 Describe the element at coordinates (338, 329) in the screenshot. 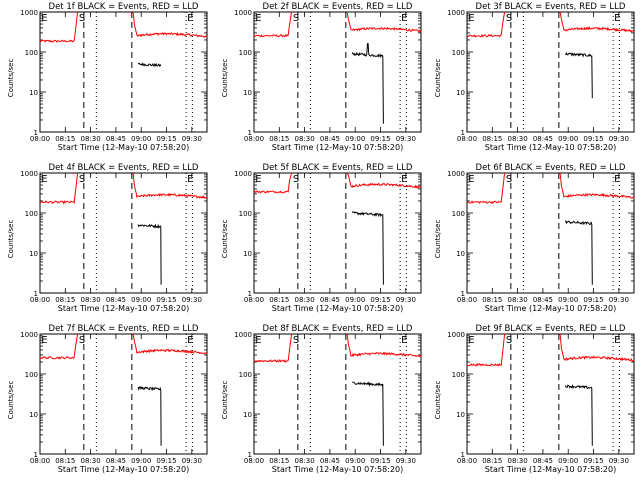

I see `panel-title: Det 8f BLACK = Events, RED = LLD` at that location.